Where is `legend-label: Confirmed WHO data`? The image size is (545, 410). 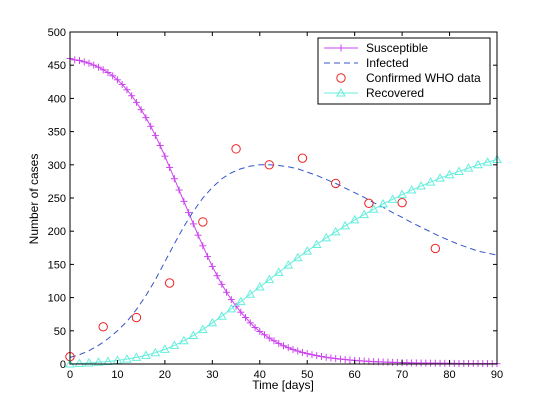
legend-label: Confirmed WHO data is located at coordinates (423, 78).